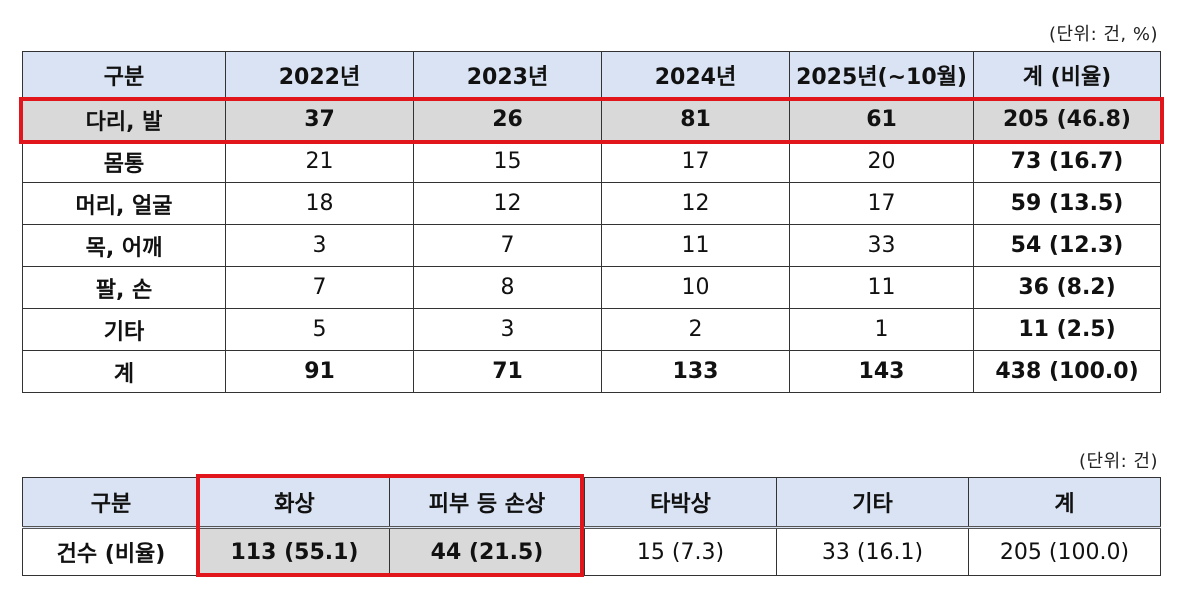 The height and width of the screenshot is (609, 1200). What do you see at coordinates (319, 287) in the screenshot?
I see `cell-2022: 7` at bounding box center [319, 287].